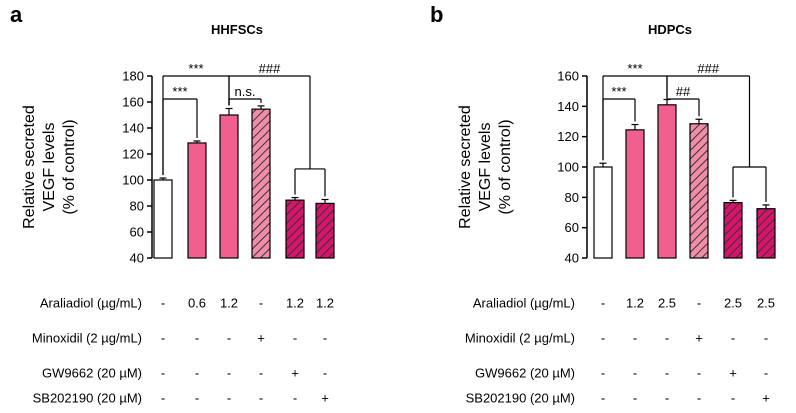 This screenshot has height=413, width=796. I want to click on sig-label: ##, so click(683, 91).